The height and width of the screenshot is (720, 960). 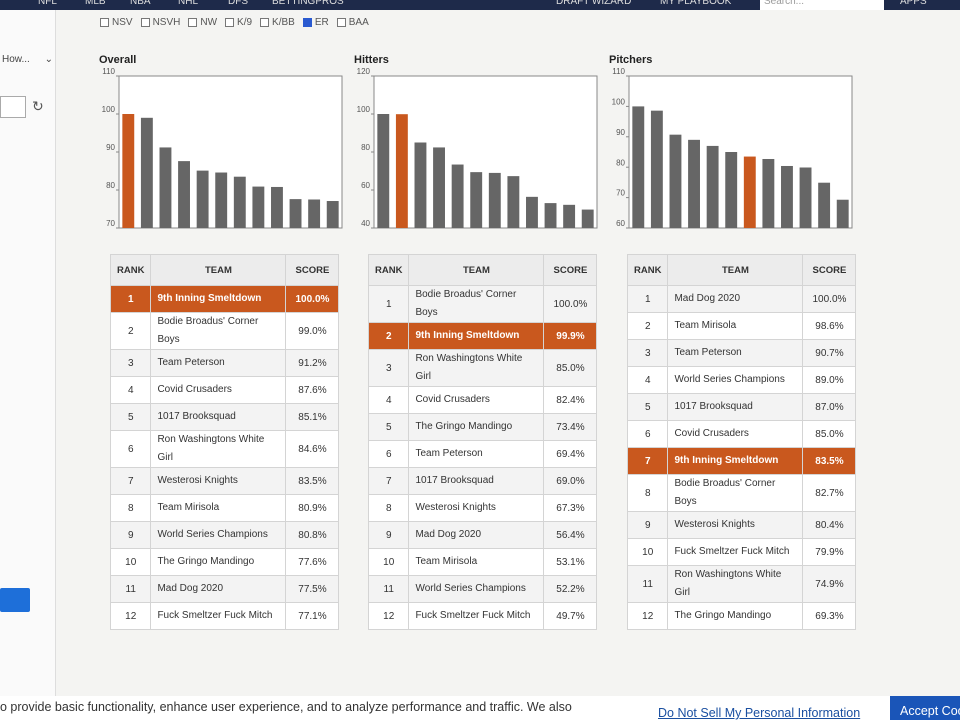 I want to click on table-cell: World Series Champions, so click(x=735, y=380).